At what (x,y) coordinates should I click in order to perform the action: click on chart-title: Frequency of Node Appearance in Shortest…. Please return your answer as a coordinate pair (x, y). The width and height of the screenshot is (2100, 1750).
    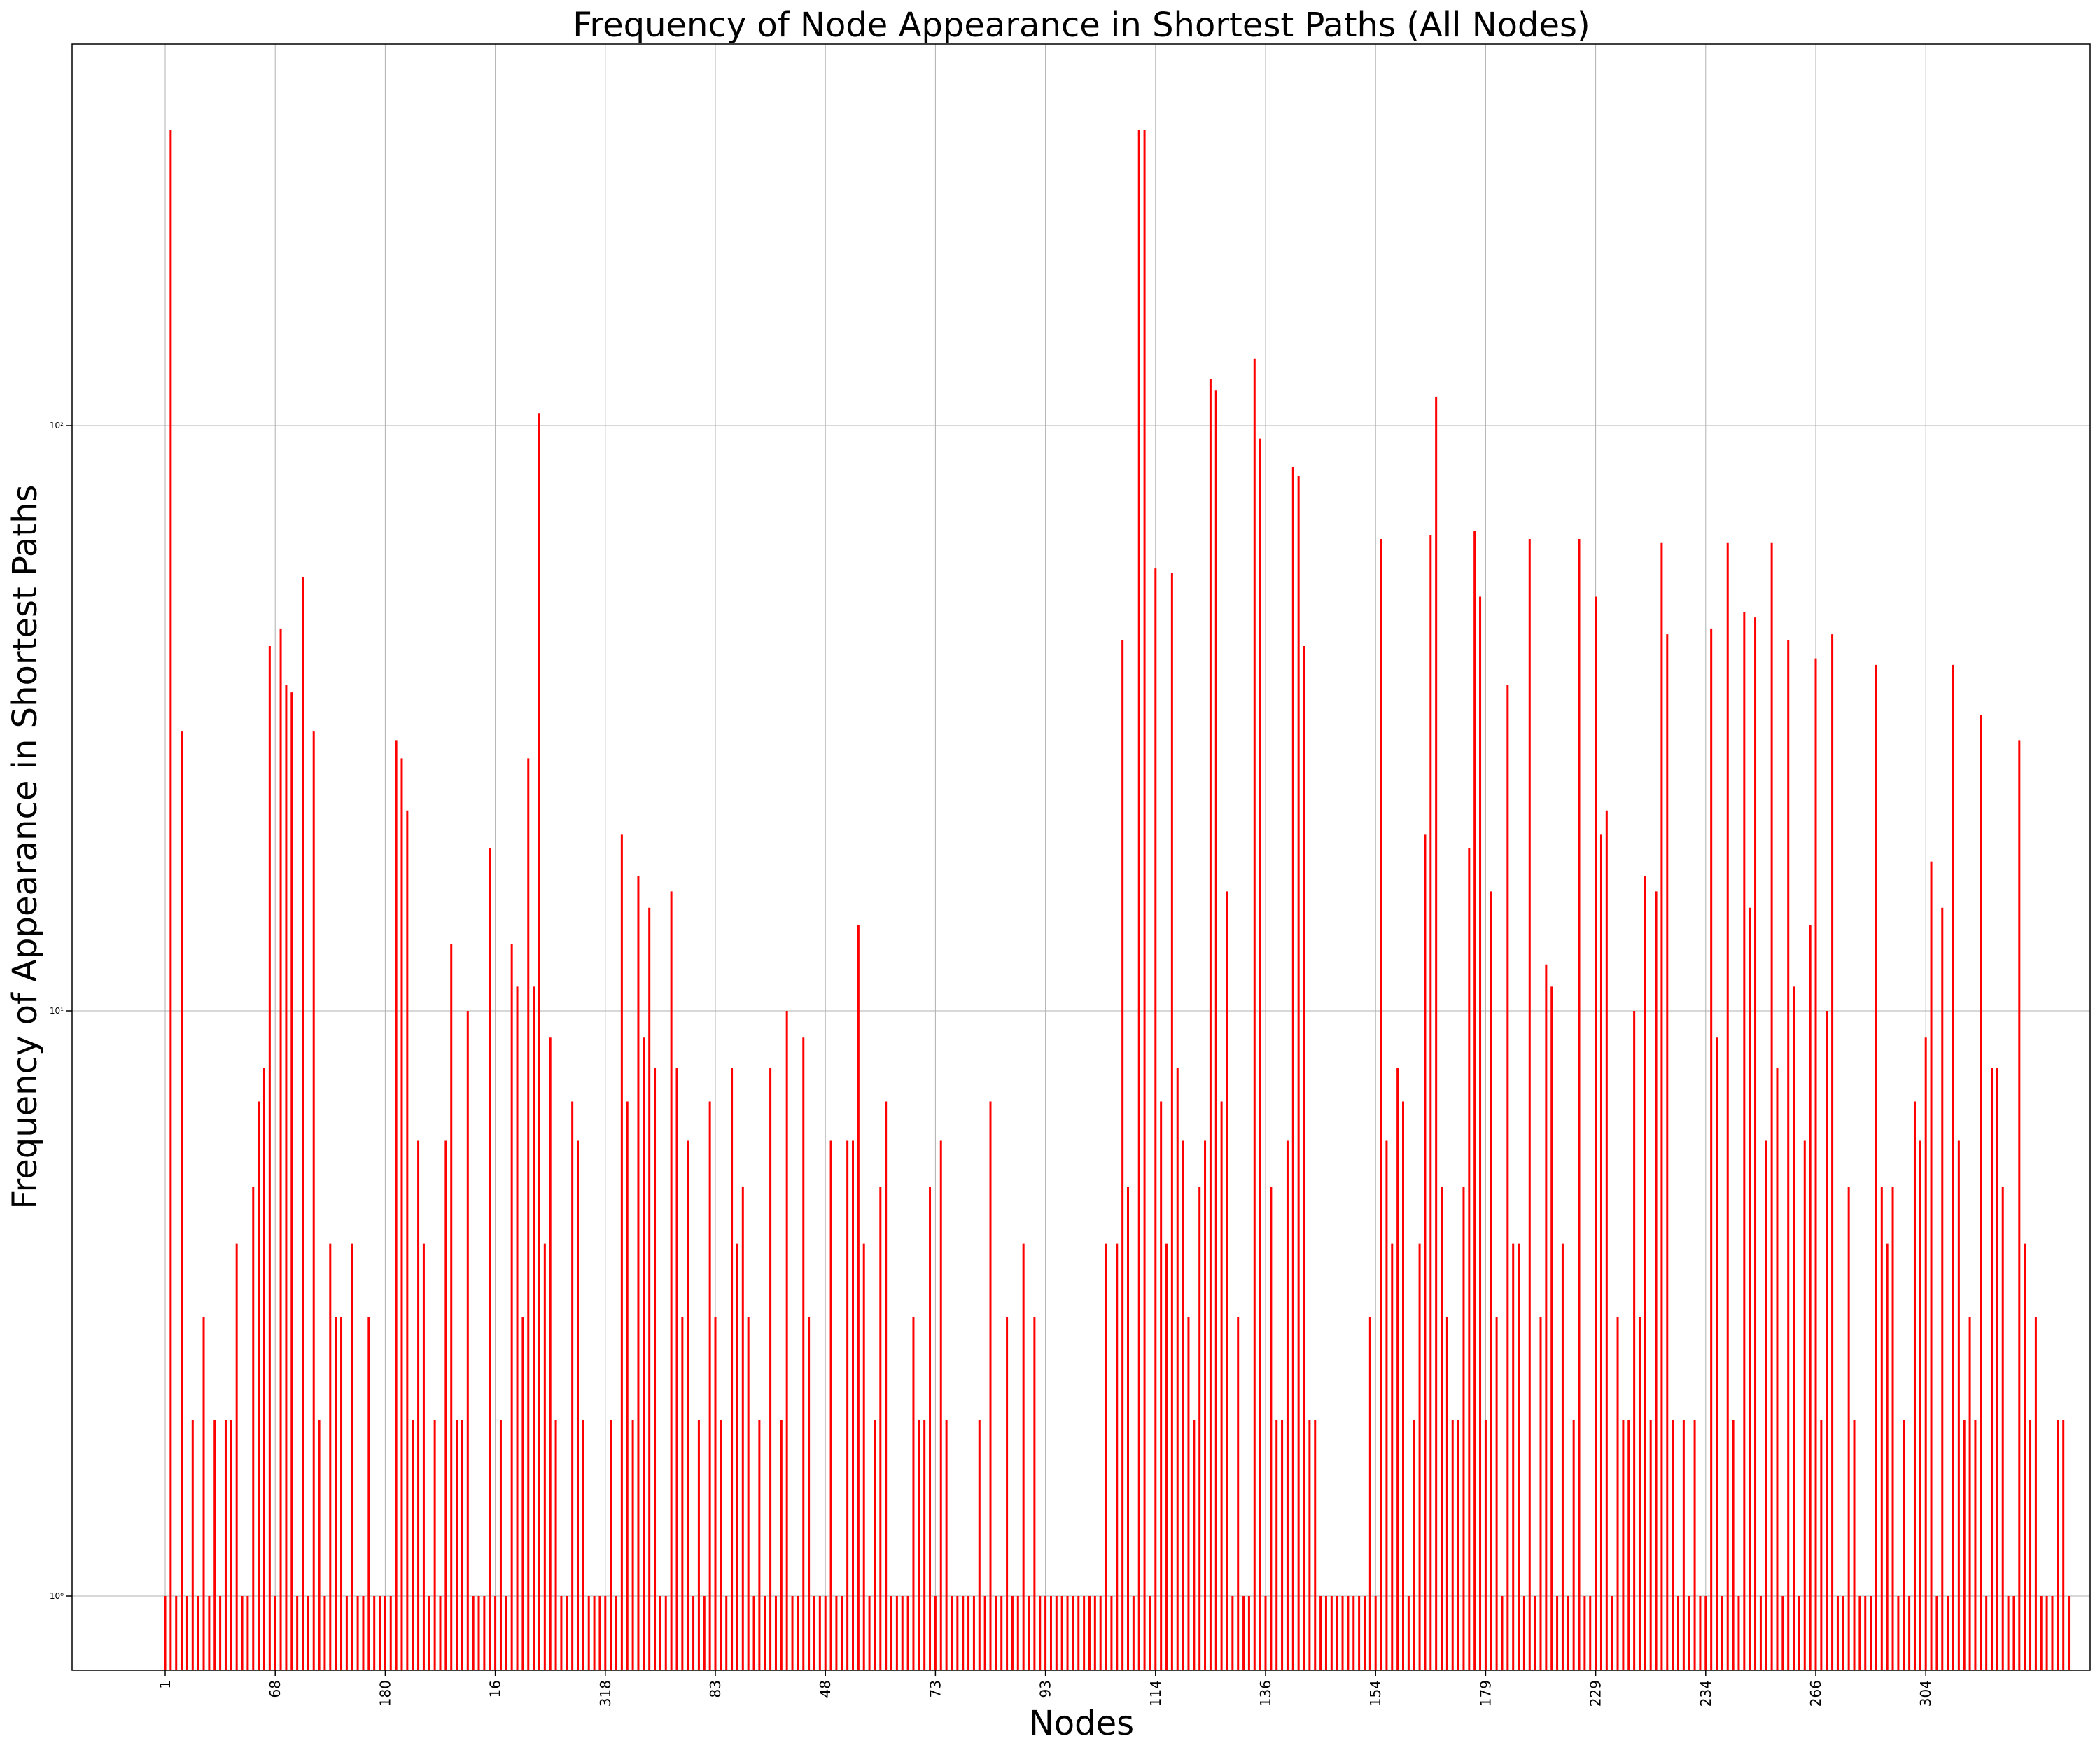
    Looking at the image, I should click on (1081, 25).